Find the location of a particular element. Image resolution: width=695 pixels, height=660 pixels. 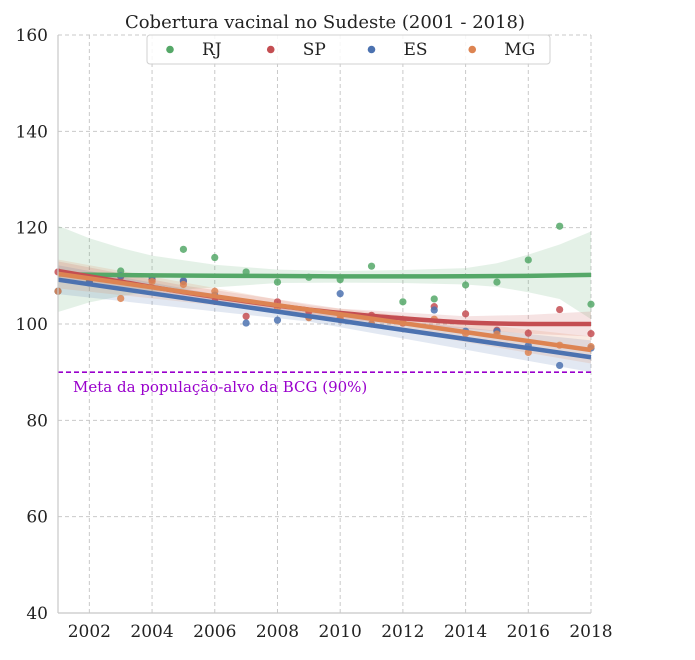

y-tick-label-160: 160 is located at coordinates (32, 36).